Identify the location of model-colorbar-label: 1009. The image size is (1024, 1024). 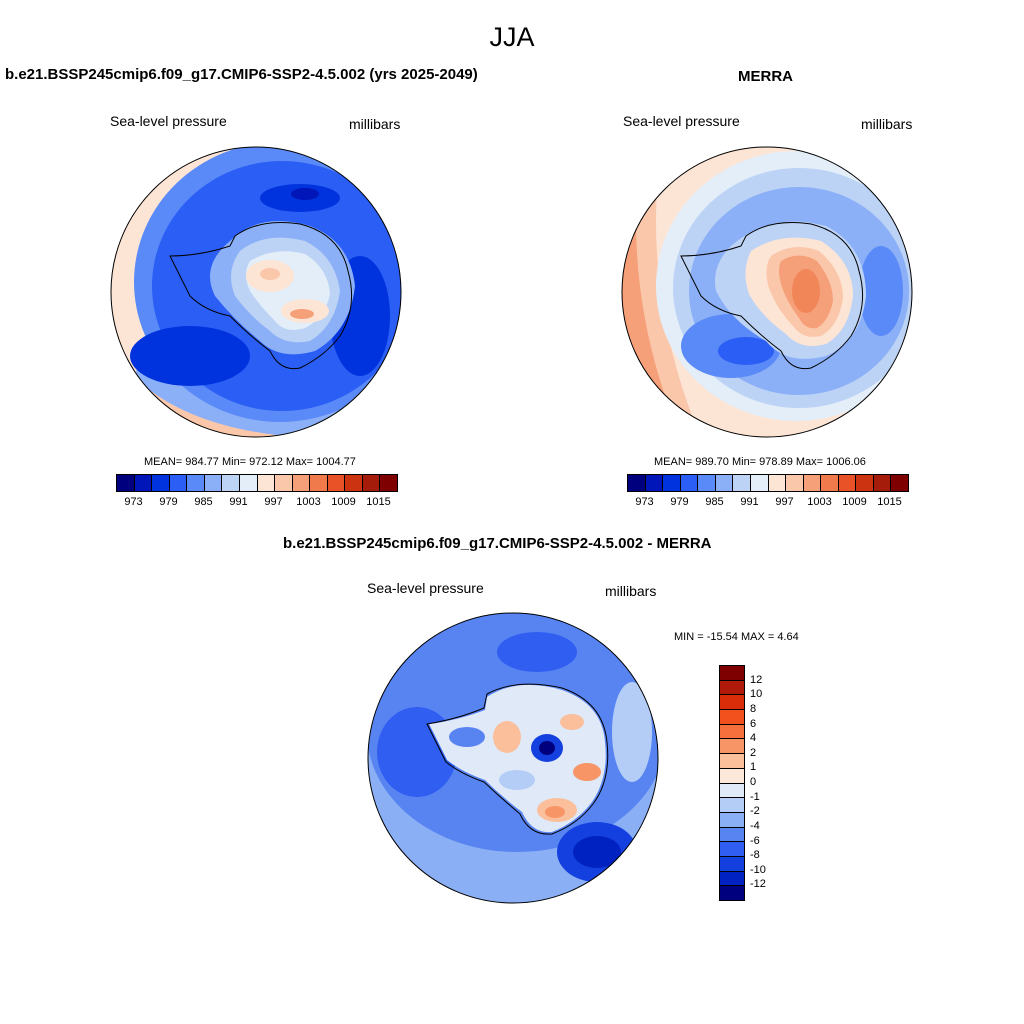
(343, 502).